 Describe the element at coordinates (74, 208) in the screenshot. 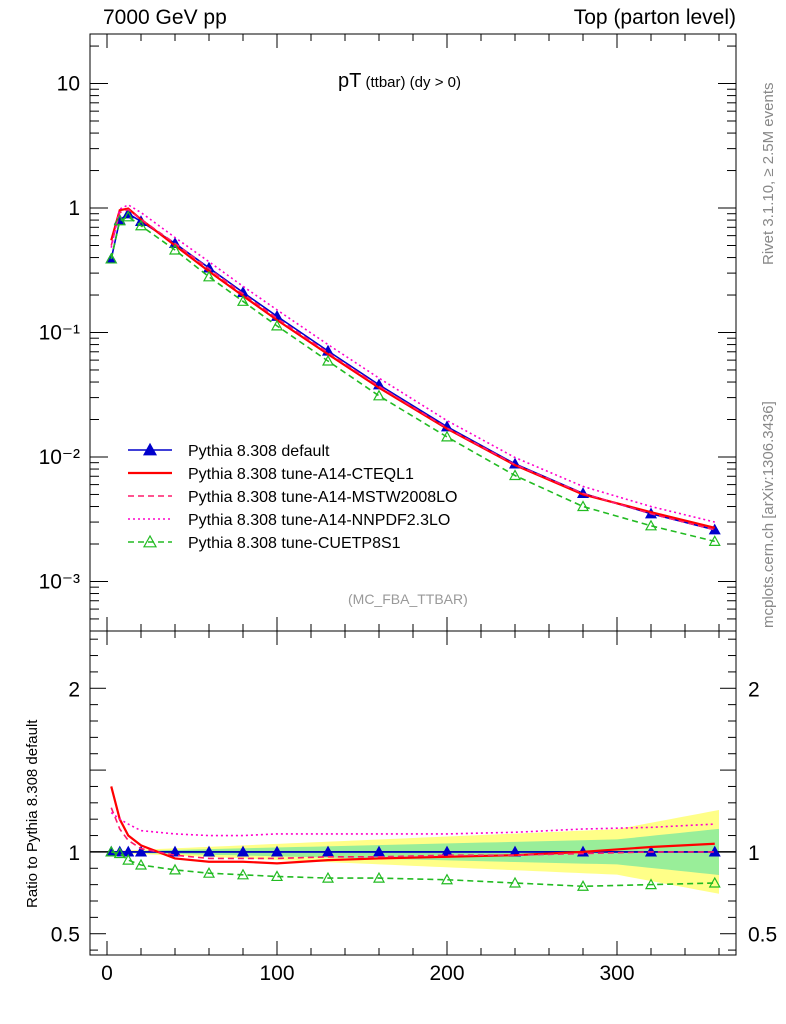

I see `y-tick-label: 1` at that location.